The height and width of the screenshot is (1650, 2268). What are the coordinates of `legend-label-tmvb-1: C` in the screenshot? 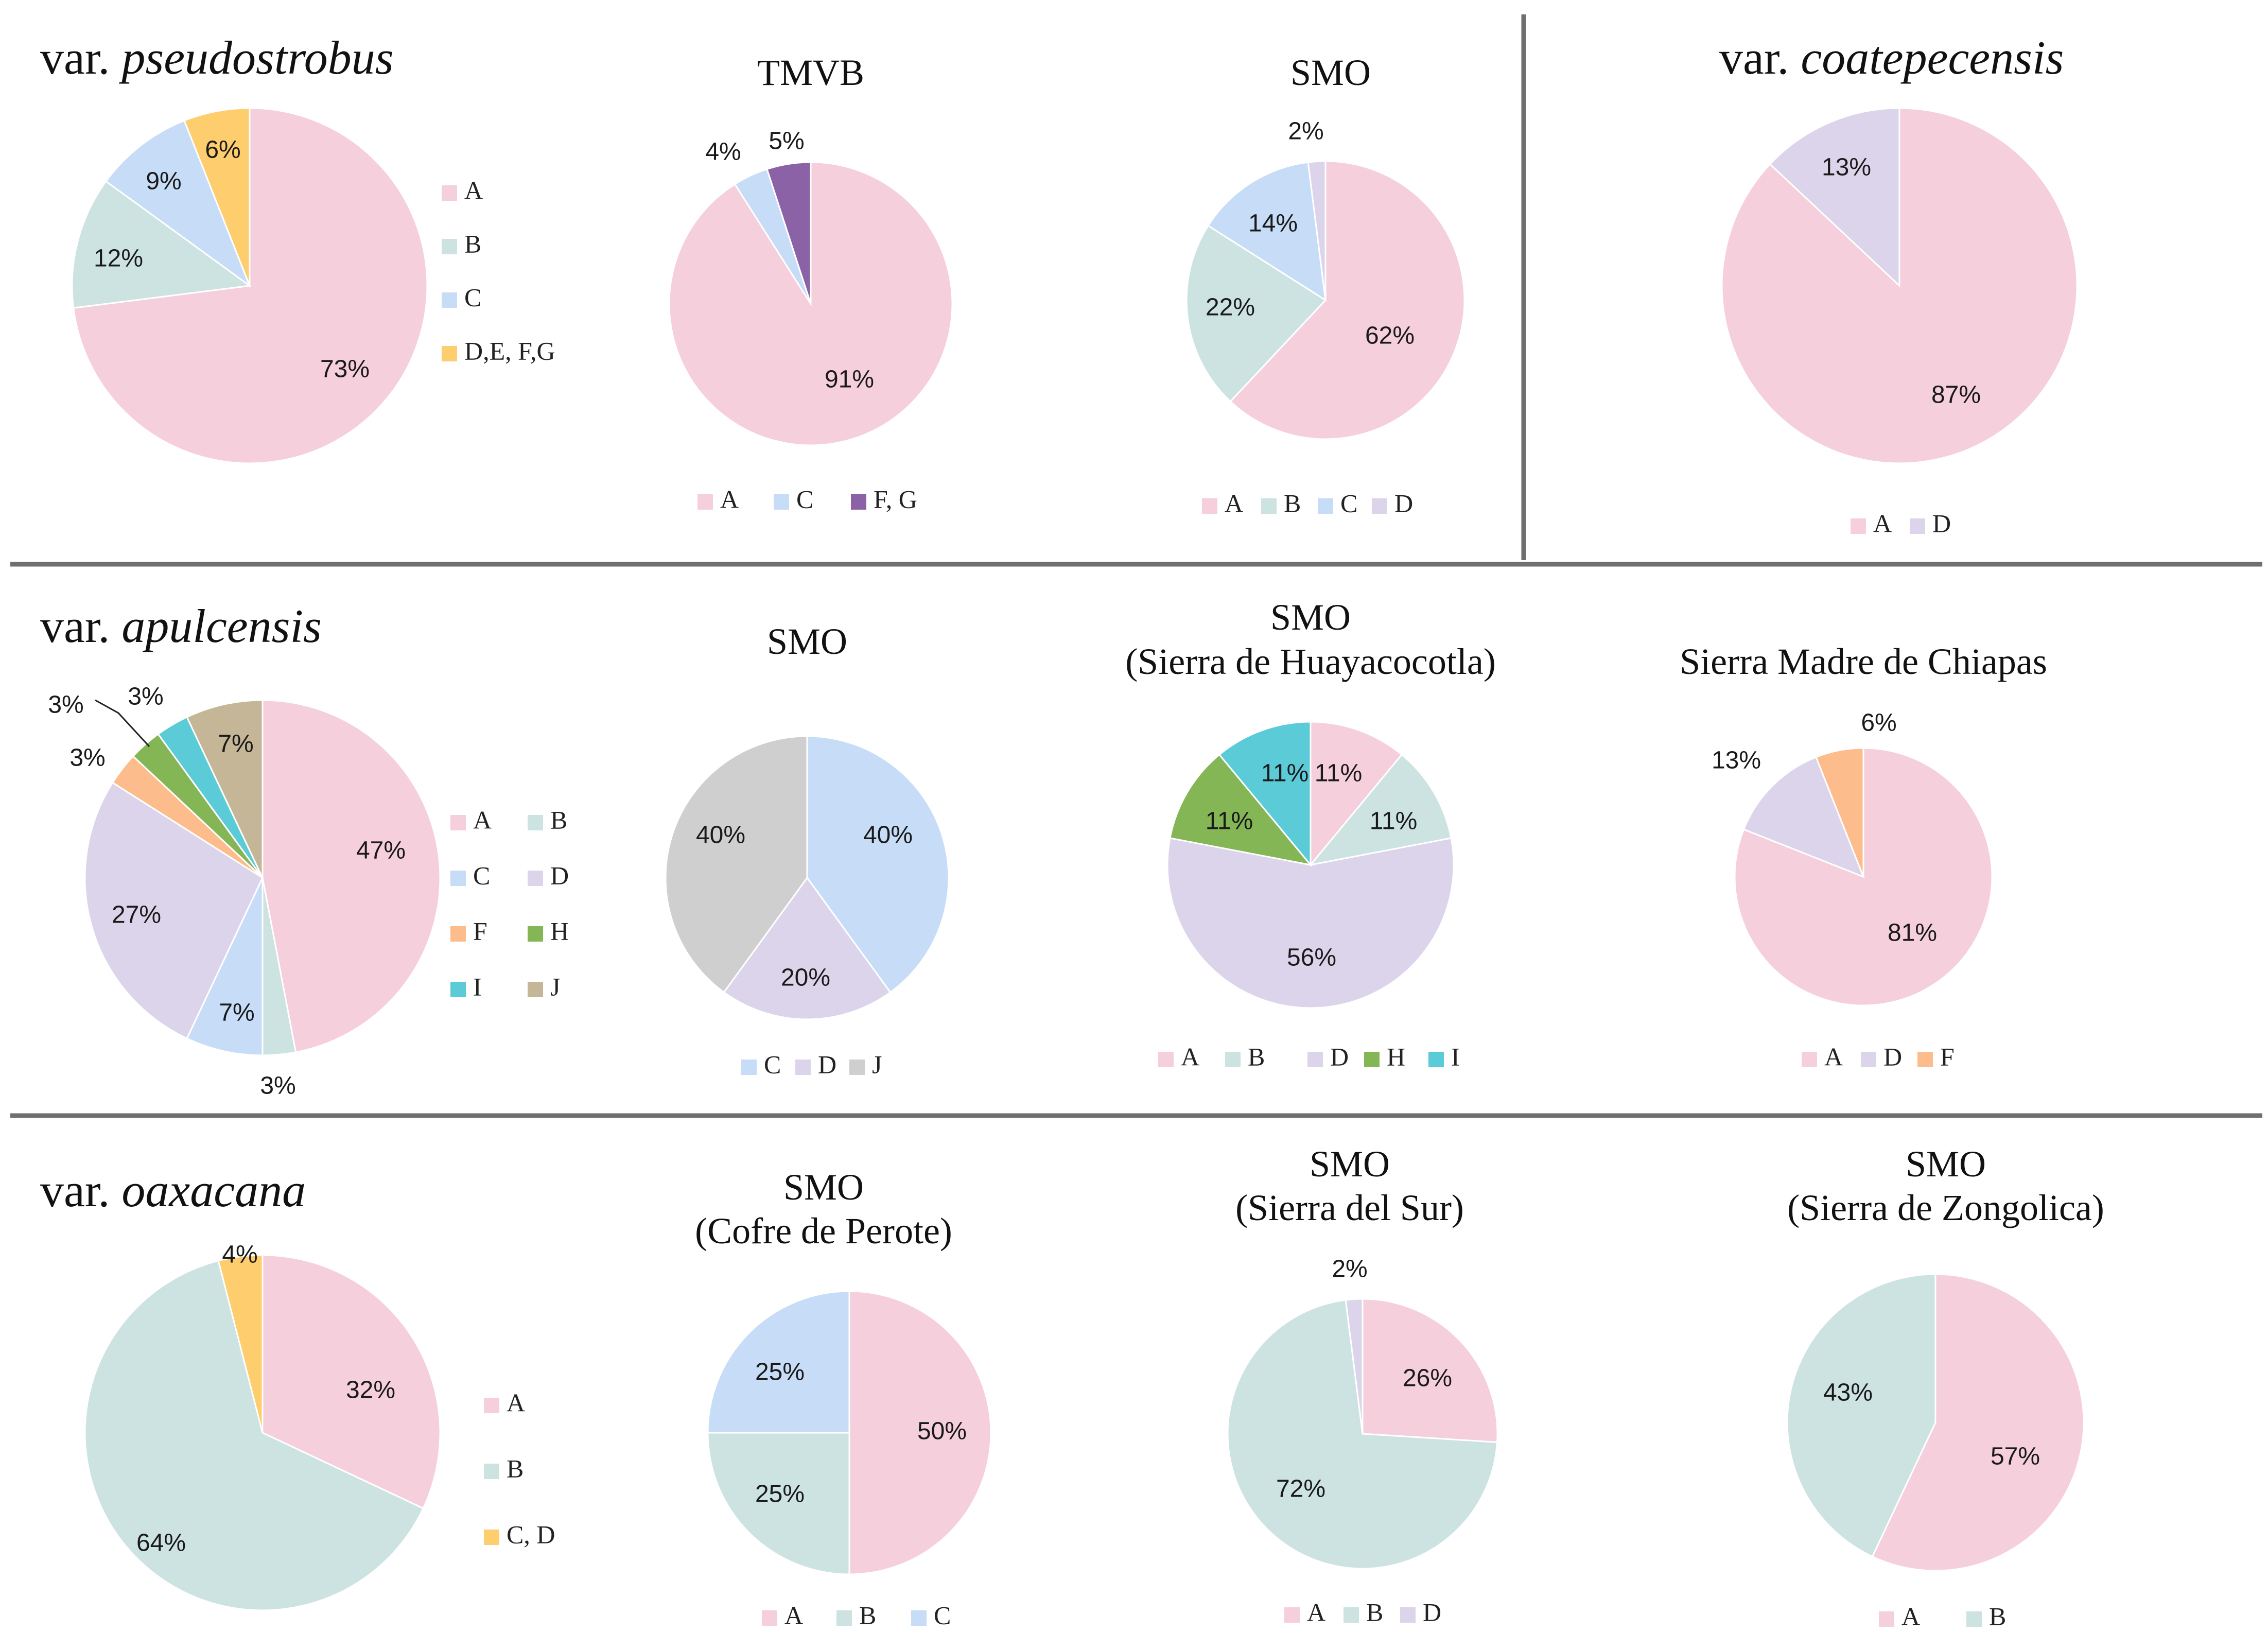 It's located at (805, 498).